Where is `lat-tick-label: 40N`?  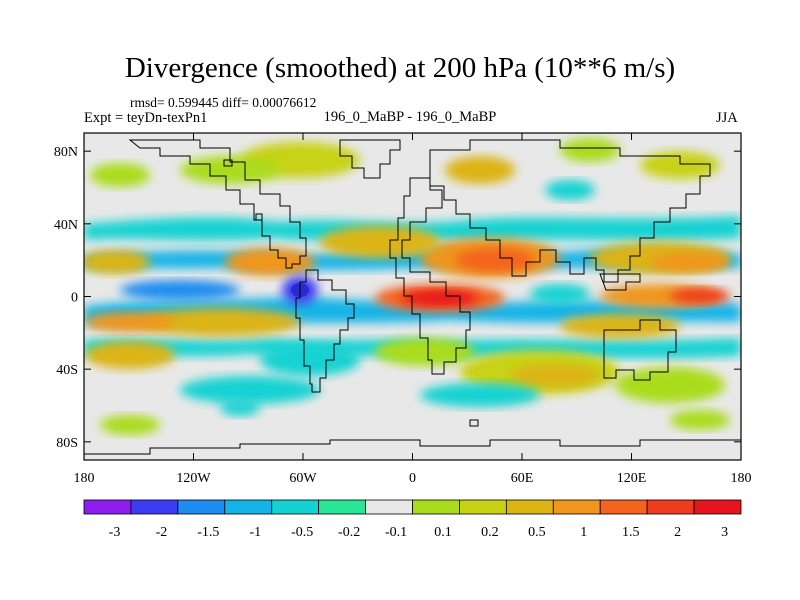 lat-tick-label: 40N is located at coordinates (66, 225).